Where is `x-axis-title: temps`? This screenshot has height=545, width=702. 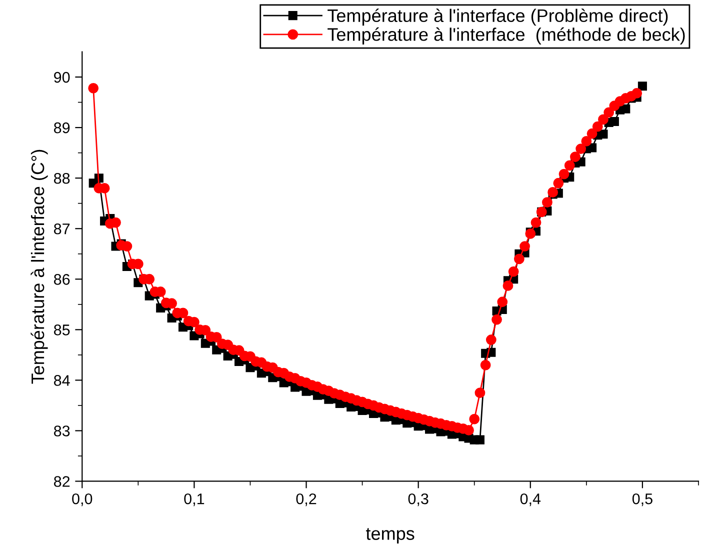
x-axis-title: temps is located at coordinates (390, 536).